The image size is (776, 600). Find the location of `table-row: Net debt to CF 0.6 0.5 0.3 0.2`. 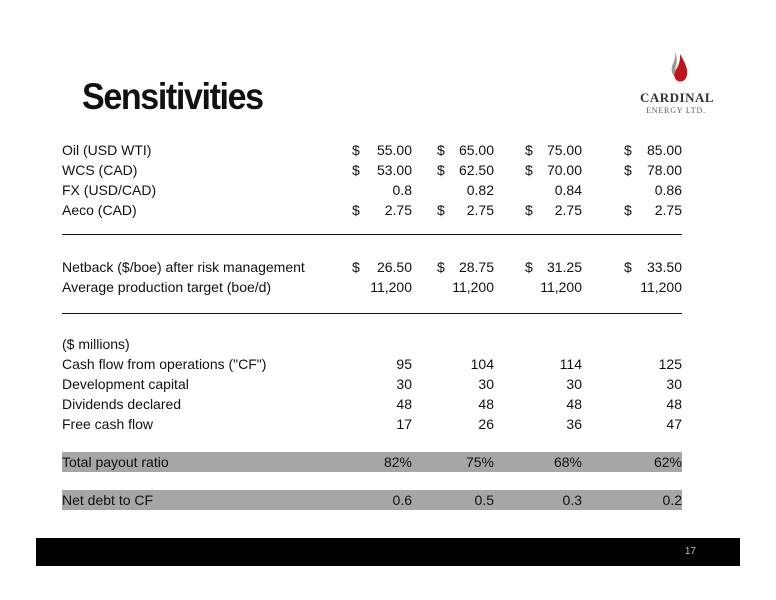

table-row: Net debt to CF 0.6 0.5 0.3 0.2 is located at coordinates (372, 500).